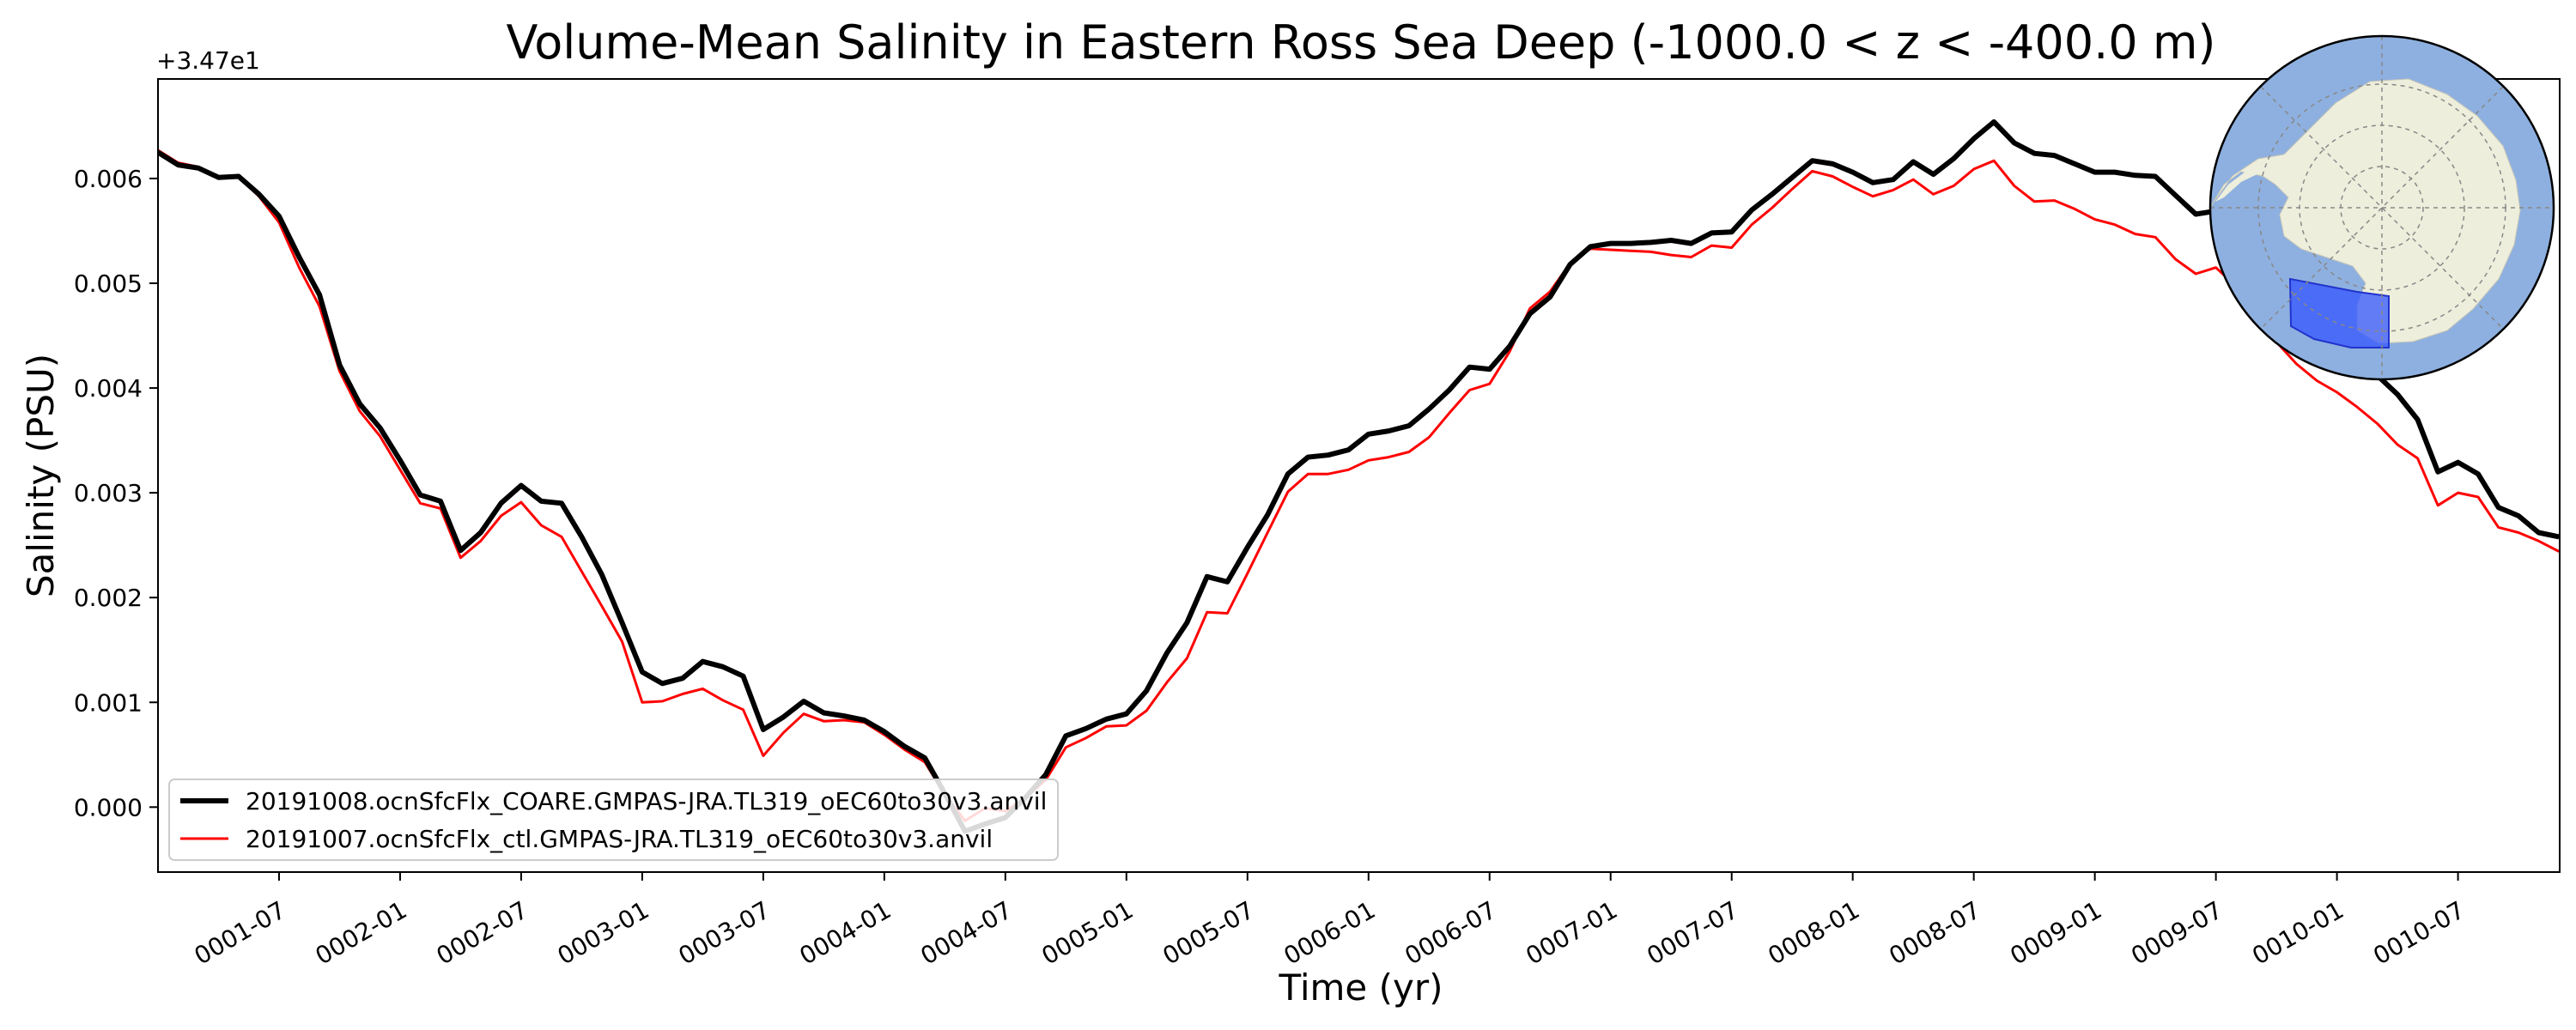  What do you see at coordinates (109, 598) in the screenshot?
I see `y-tick-label: 0.002` at bounding box center [109, 598].